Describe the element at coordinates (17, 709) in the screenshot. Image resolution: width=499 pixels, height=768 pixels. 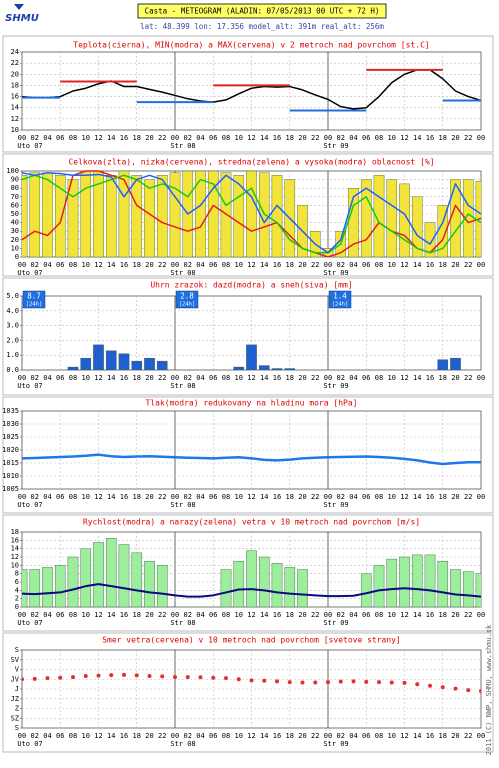
I see `y-tick-label: Z` at that location.